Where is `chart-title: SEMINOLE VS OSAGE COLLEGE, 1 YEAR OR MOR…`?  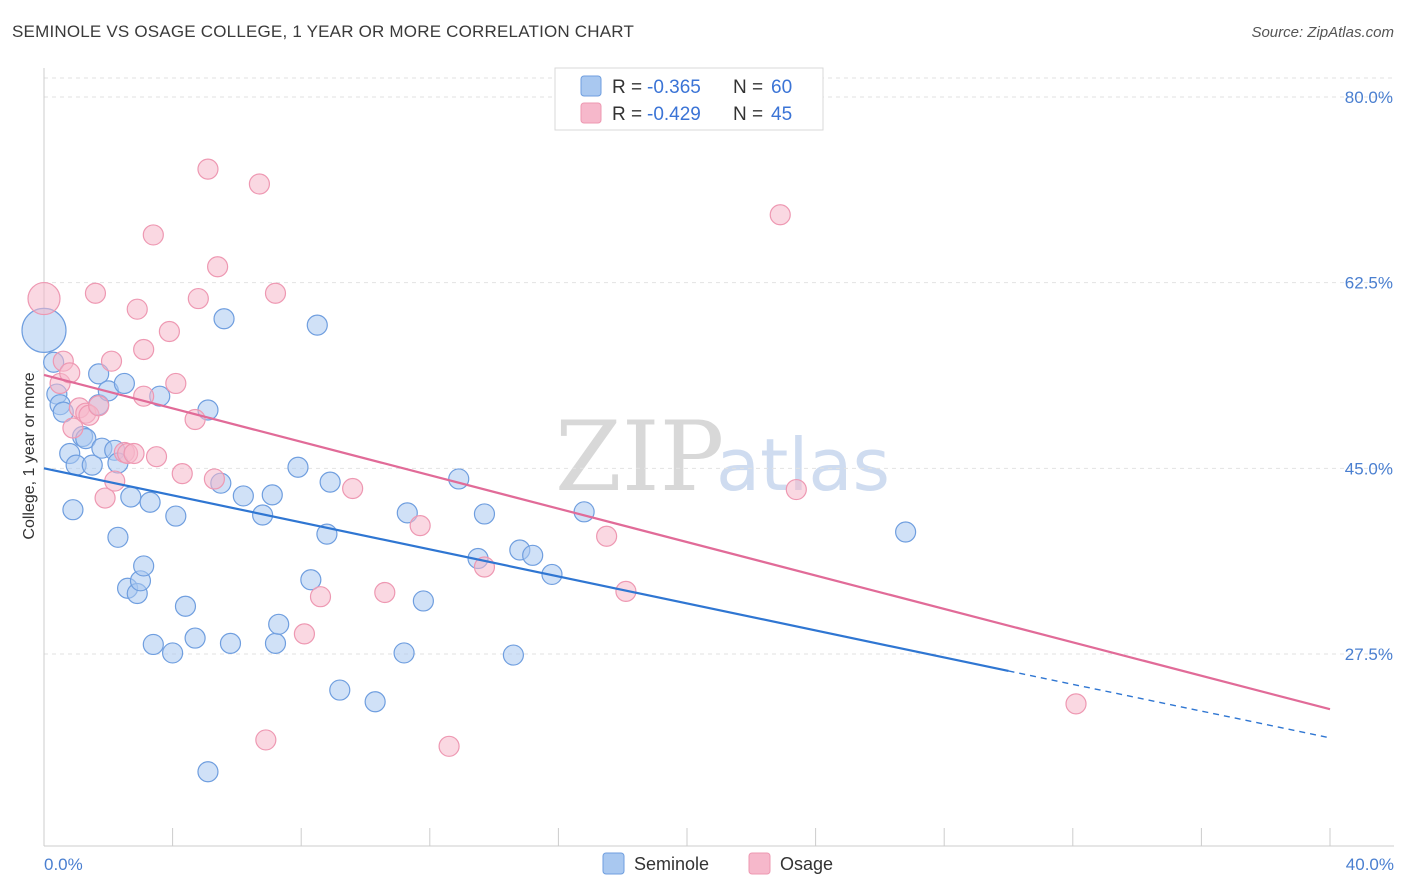 chart-title: SEMINOLE VS OSAGE COLLEGE, 1 YEAR OR MOR… is located at coordinates (323, 31).